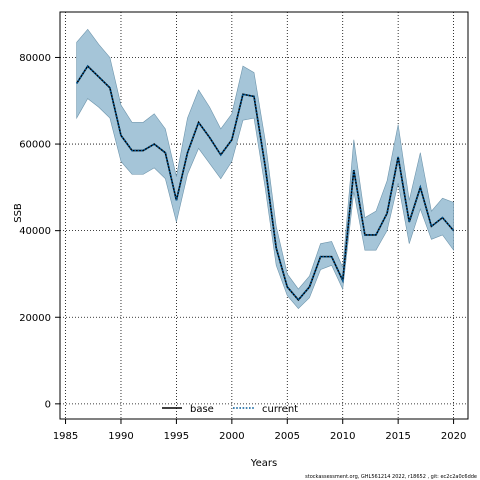 The height and width of the screenshot is (480, 480). I want to click on x-tick-label: 2000, so click(231, 436).